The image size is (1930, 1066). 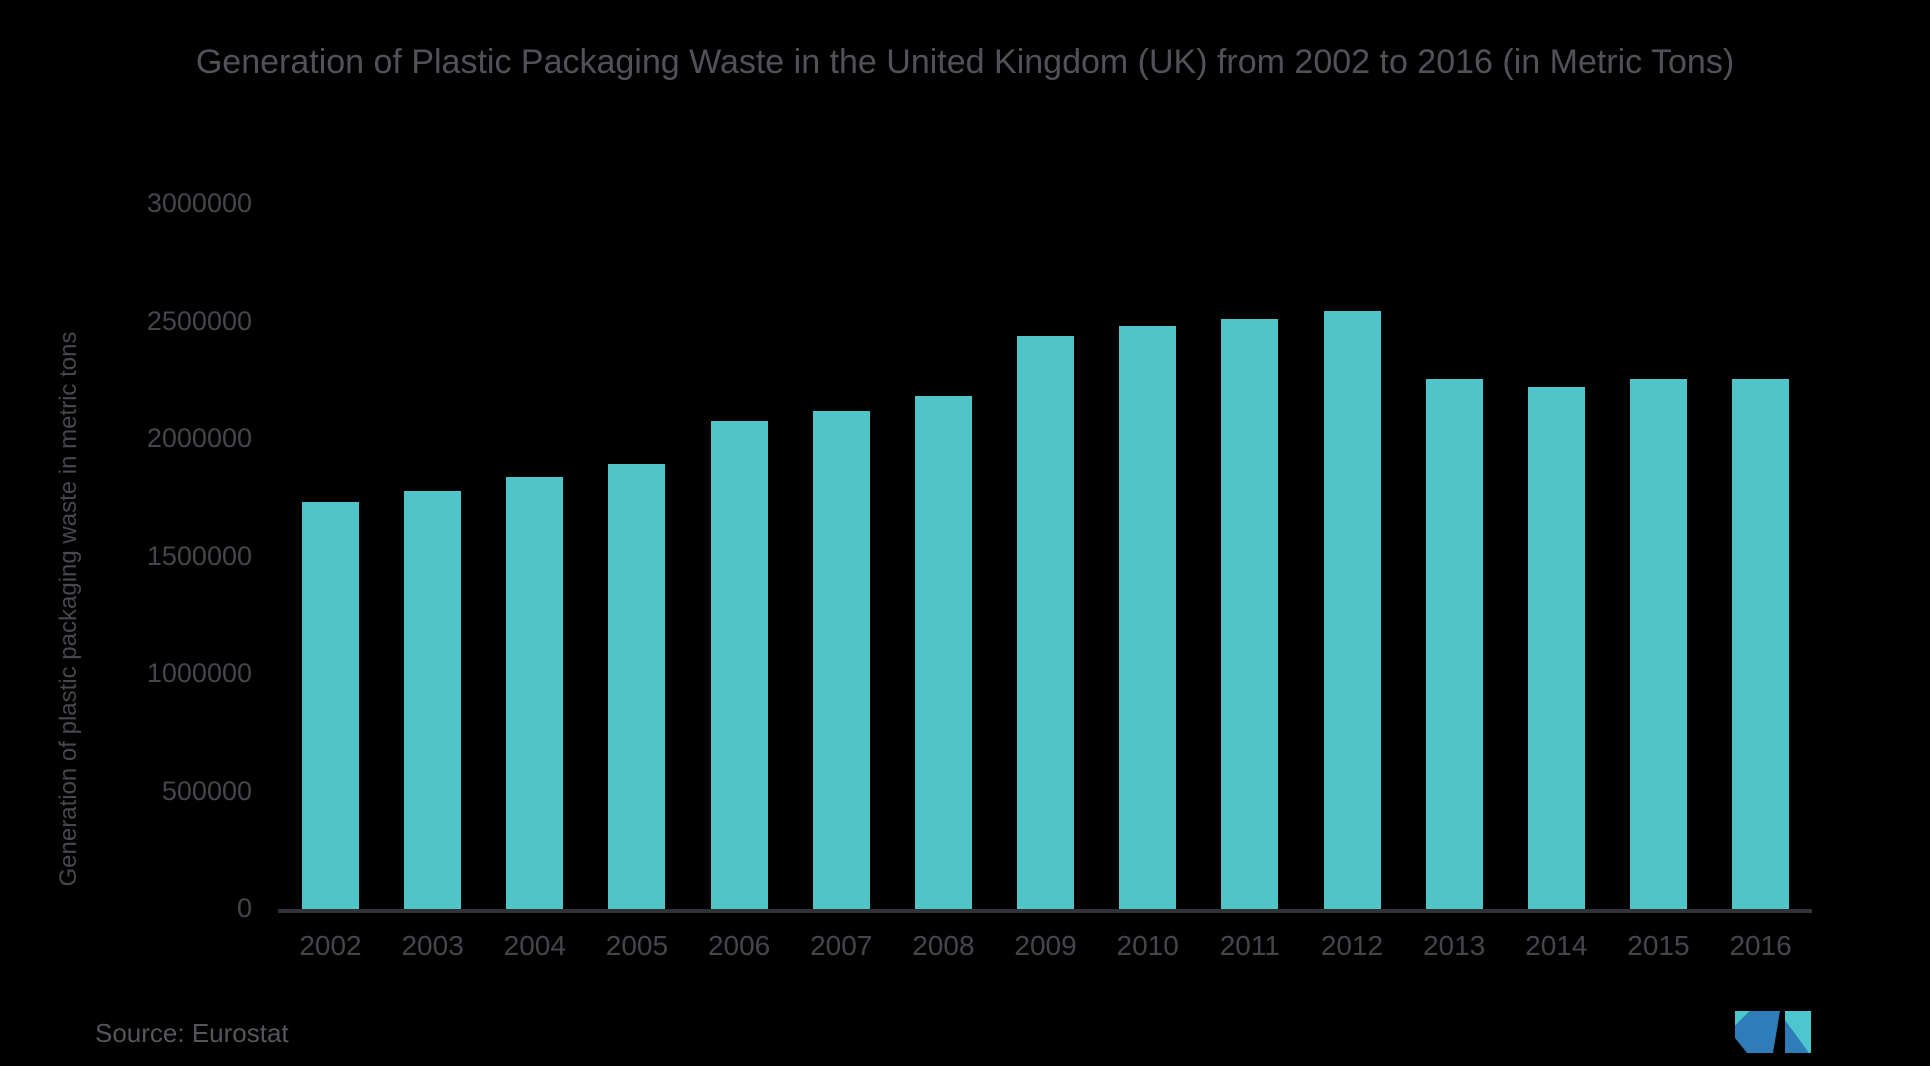 I want to click on x-label-2002: 2002, so click(x=330, y=945).